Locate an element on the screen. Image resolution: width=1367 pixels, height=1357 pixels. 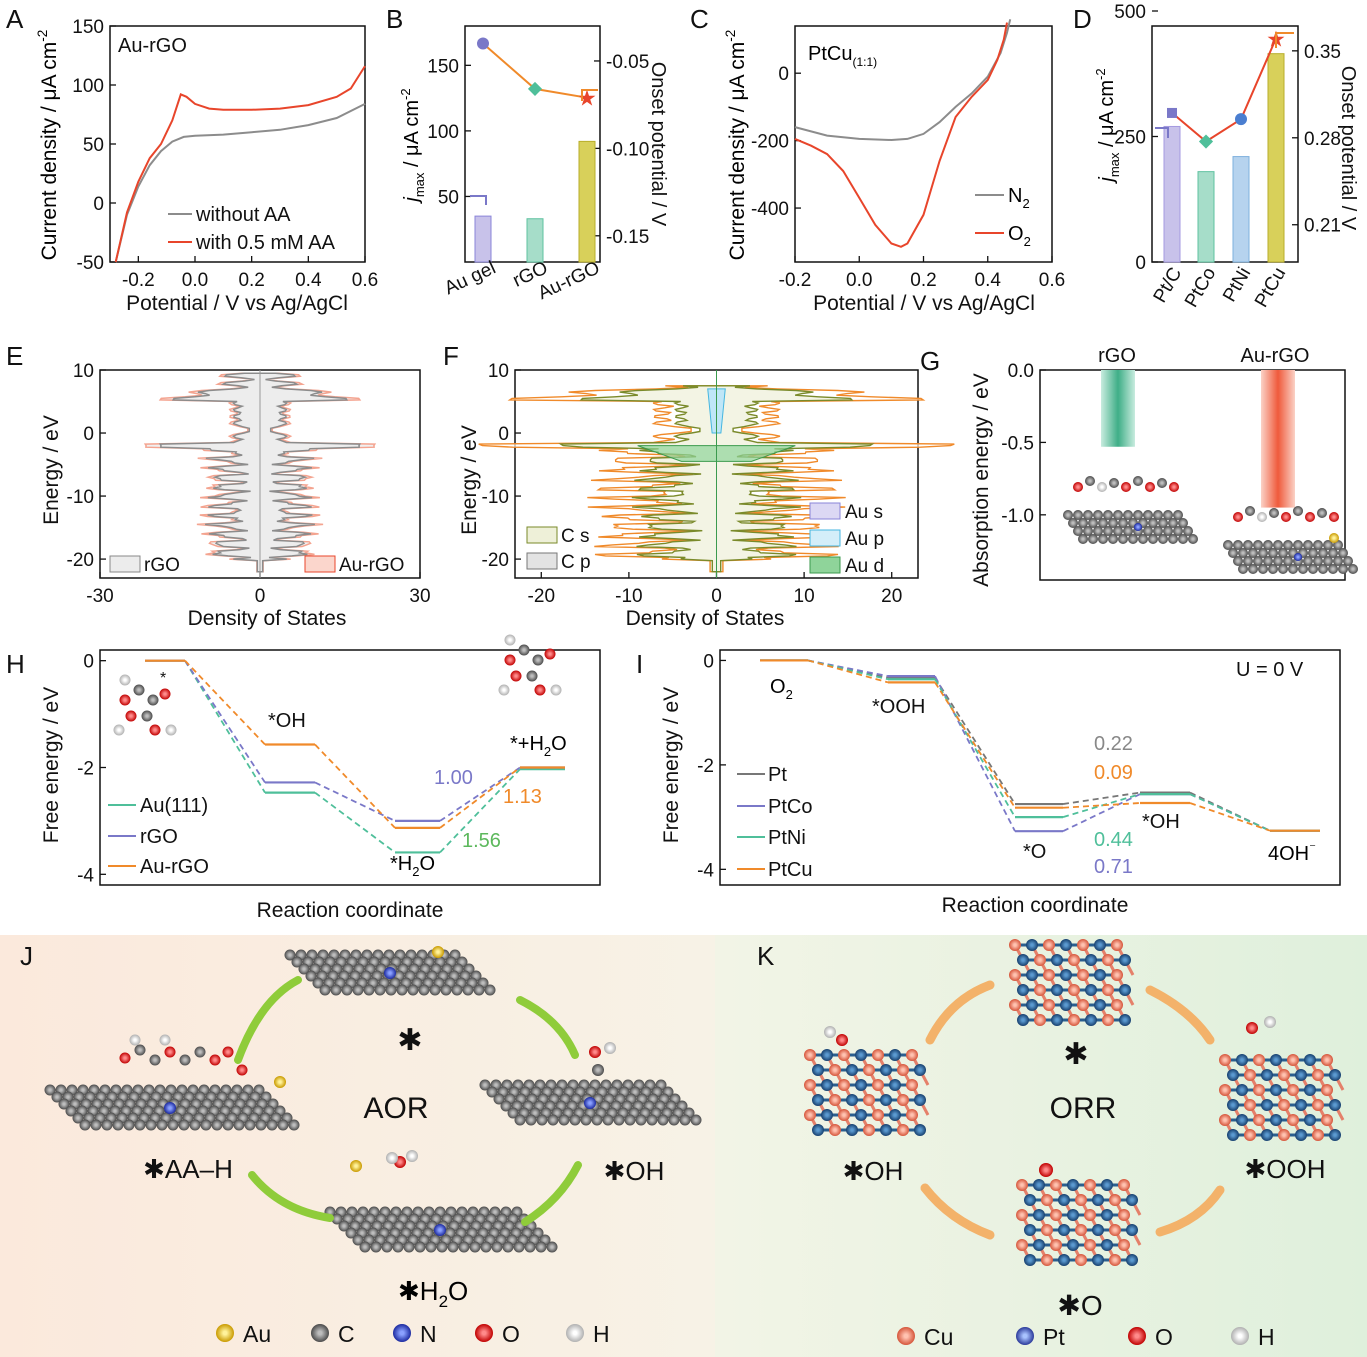
y-tick-label: 10 is located at coordinates (83, 371).